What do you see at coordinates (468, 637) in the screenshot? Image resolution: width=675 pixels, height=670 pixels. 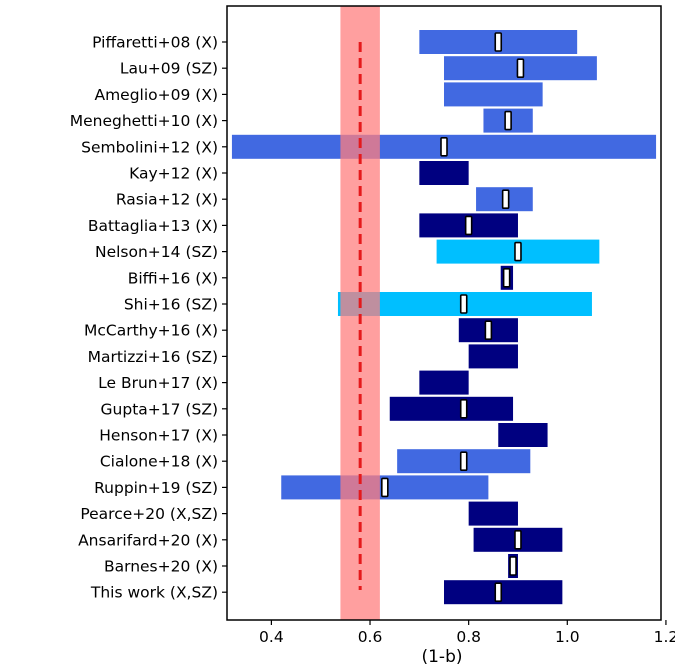 I see `x-tick-label: 0.8` at bounding box center [468, 637].